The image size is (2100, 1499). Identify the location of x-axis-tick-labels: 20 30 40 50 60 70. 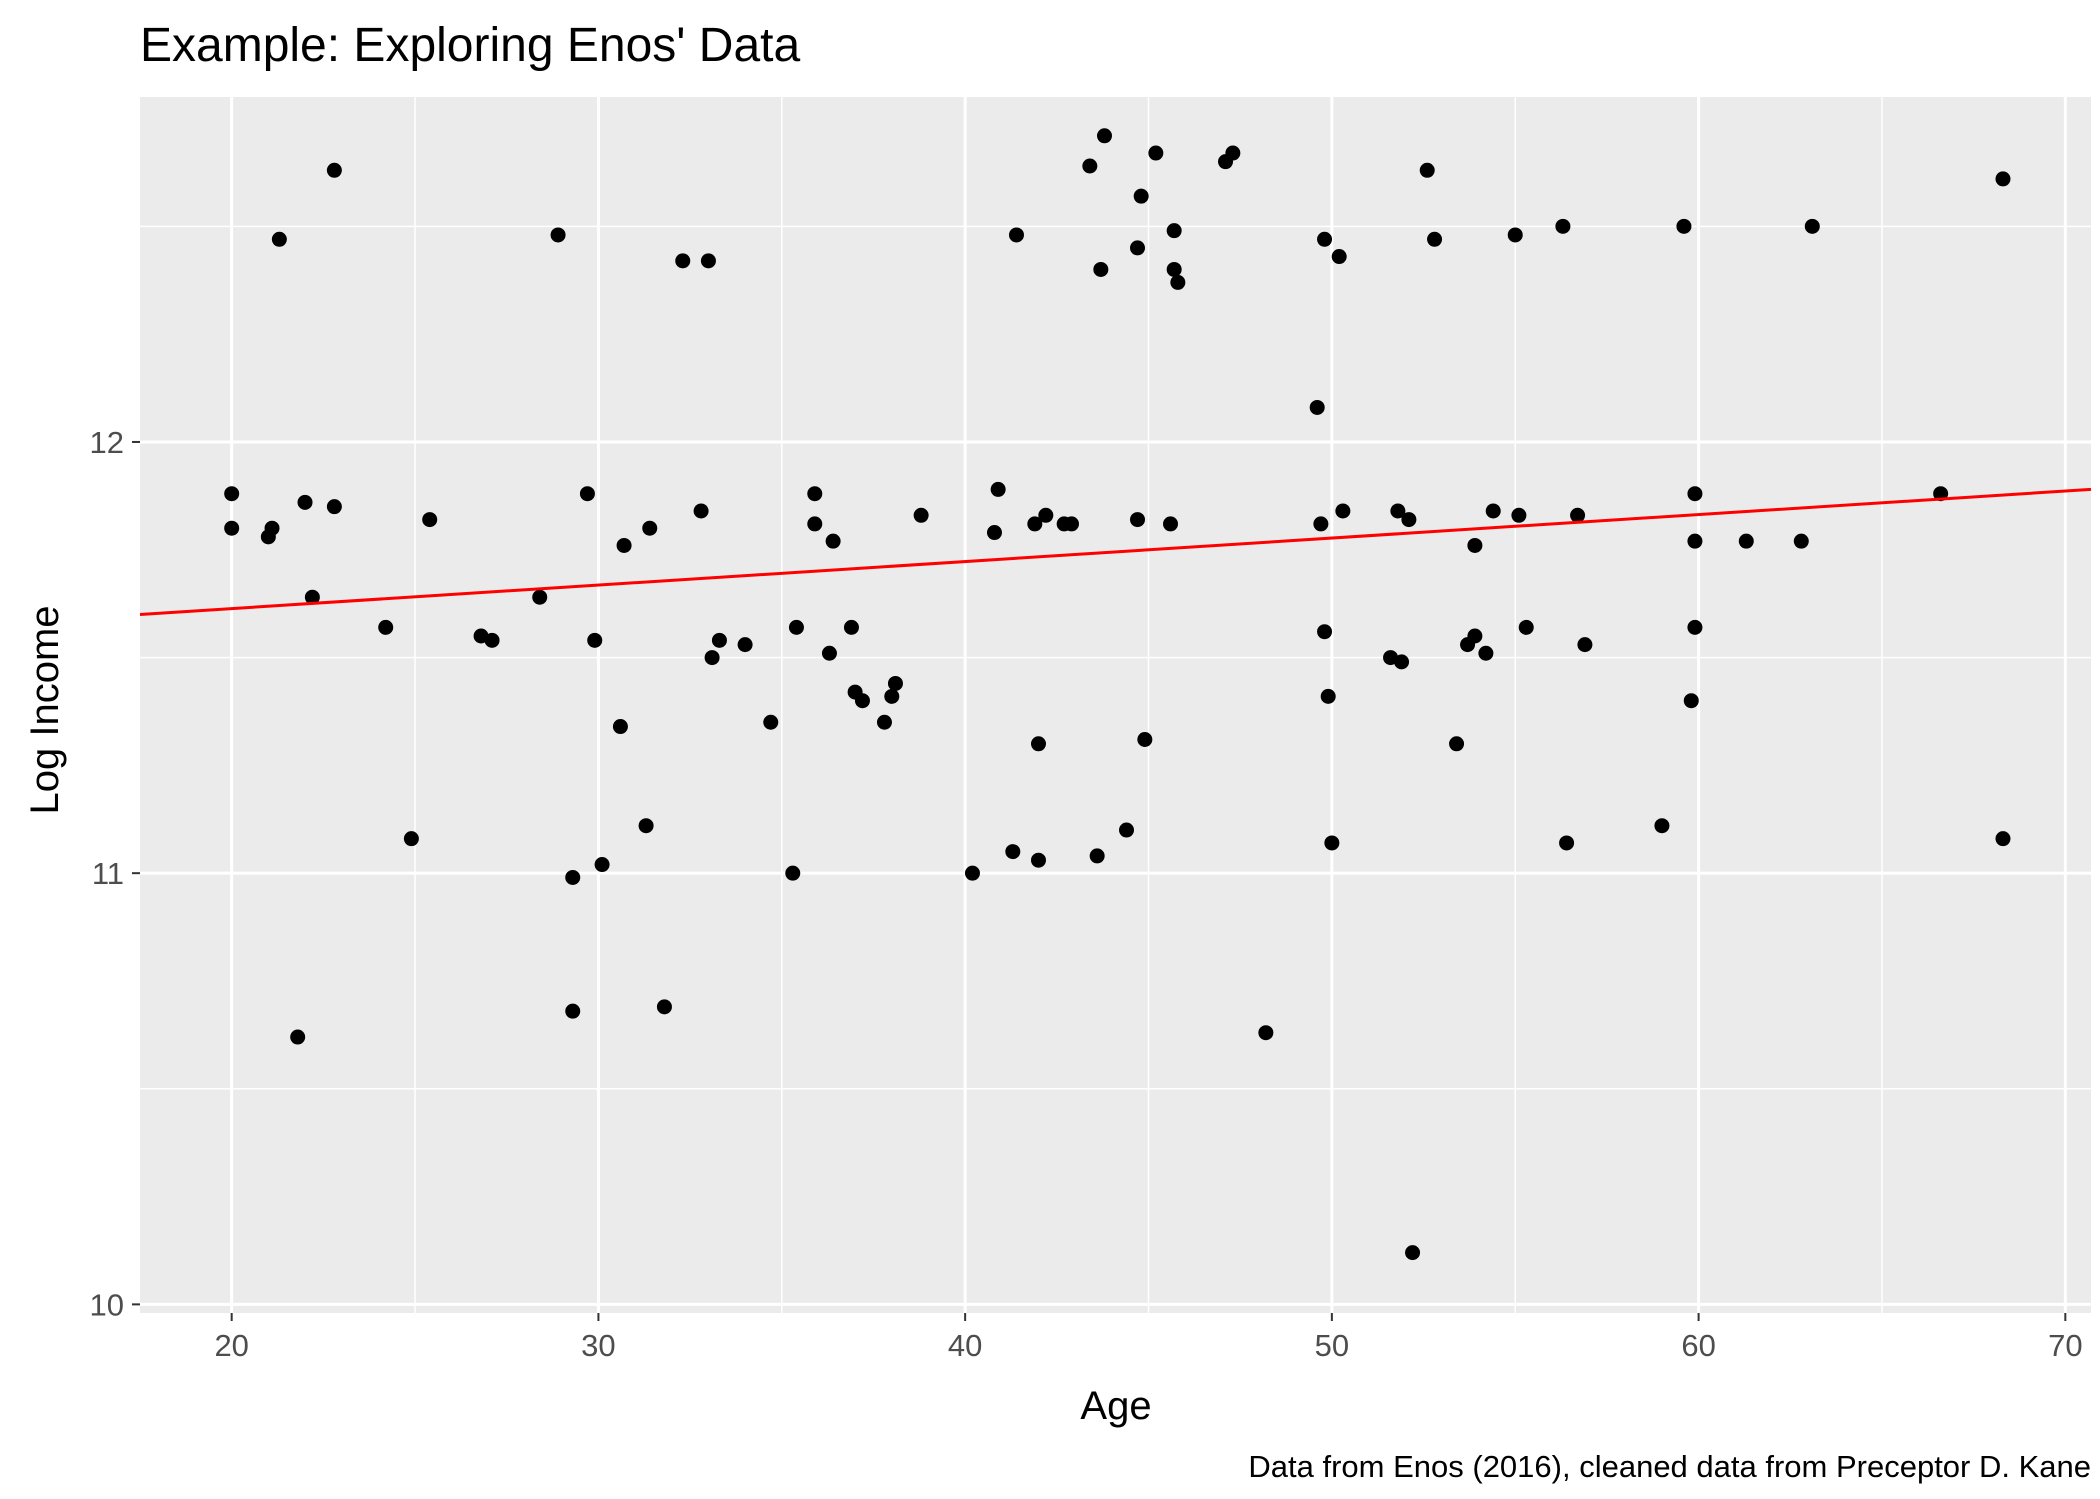
(1148, 1345).